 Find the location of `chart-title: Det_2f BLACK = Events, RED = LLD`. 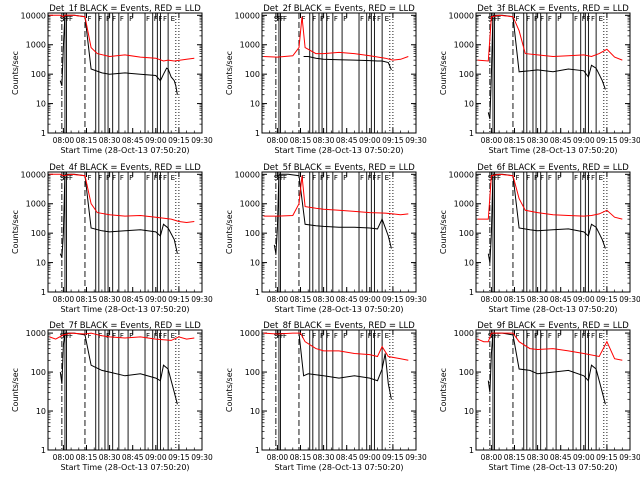

chart-title: Det_2f BLACK = Events, RED = LLD is located at coordinates (339, 9).